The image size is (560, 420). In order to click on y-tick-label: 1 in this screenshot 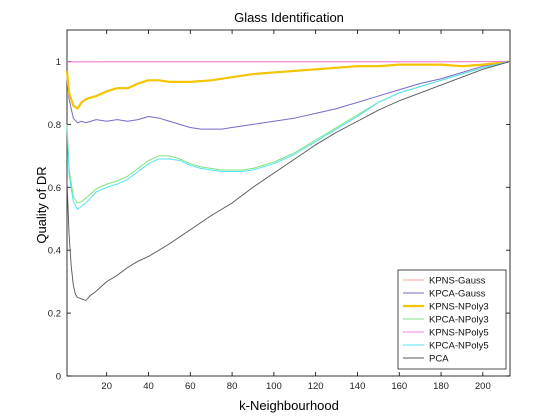, I will do `click(58, 62)`.